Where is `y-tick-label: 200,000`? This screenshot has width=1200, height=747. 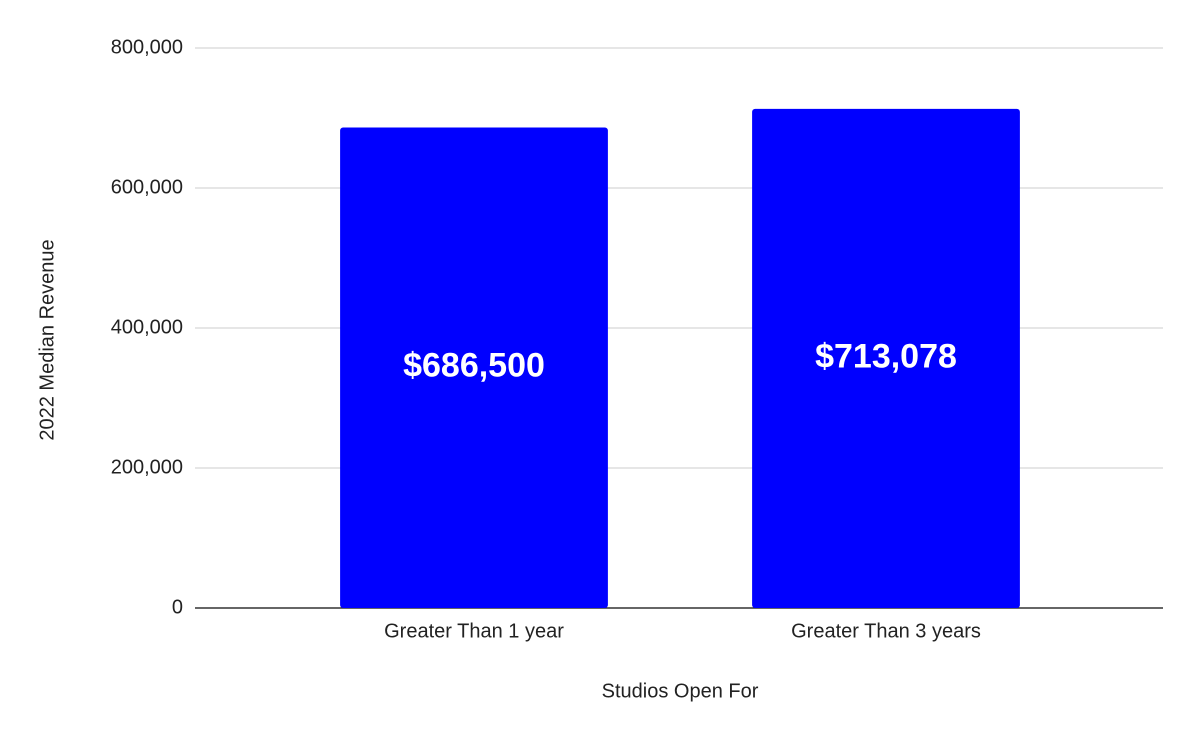
y-tick-label: 200,000 is located at coordinates (147, 467).